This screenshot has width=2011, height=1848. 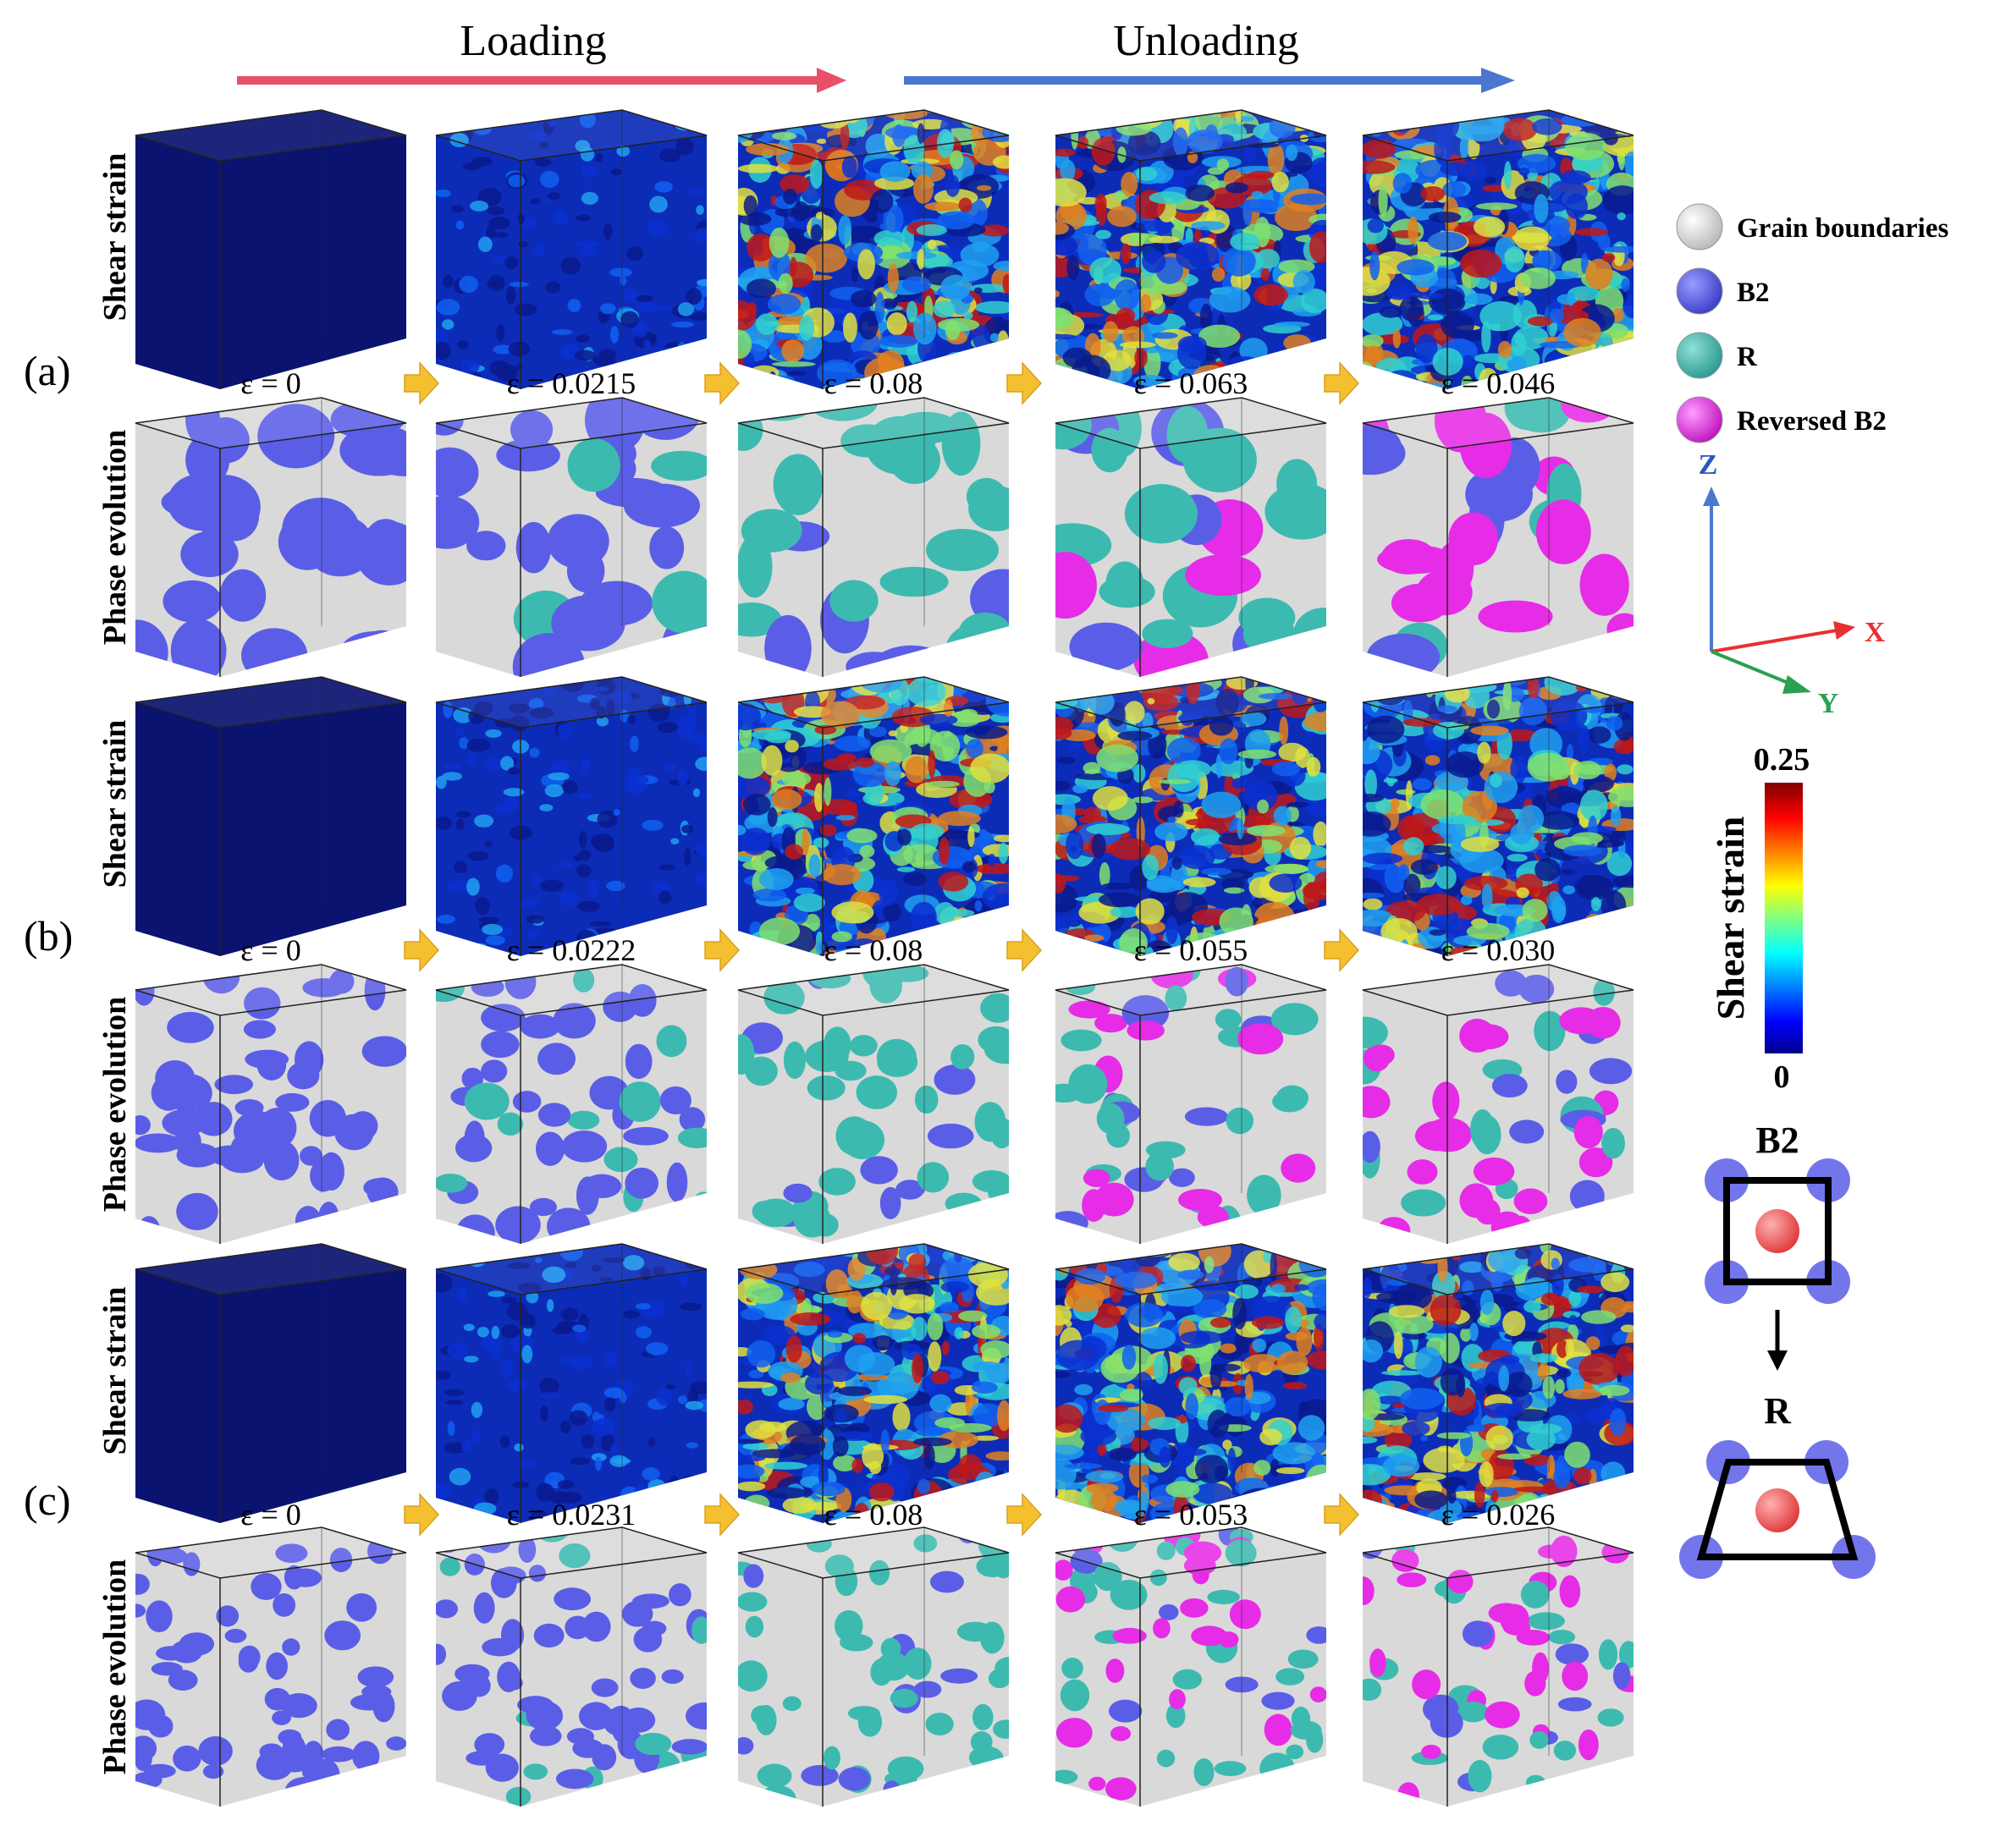 I want to click on cube-edge, so click(x=873, y=423).